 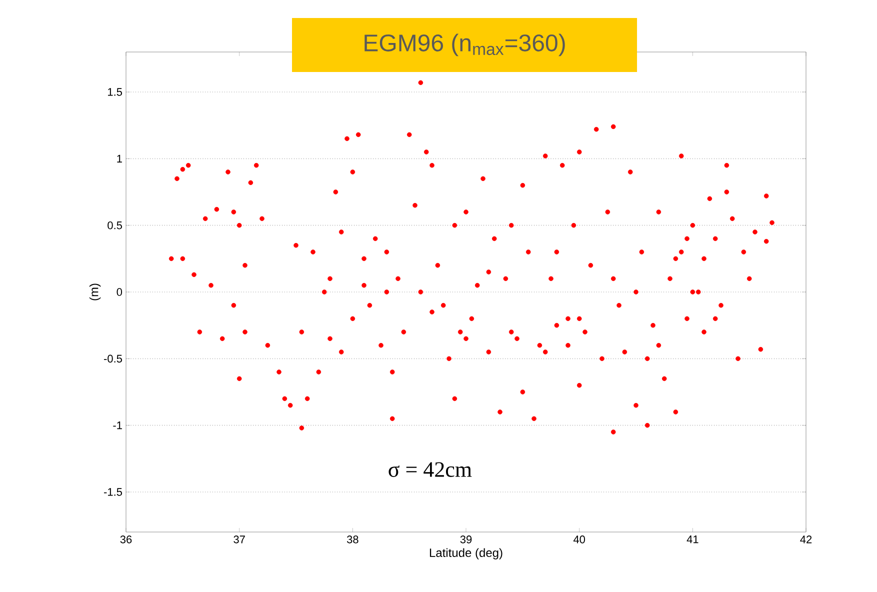 What do you see at coordinates (466, 554) in the screenshot?
I see `x-axis-title: Latitude (deg)` at bounding box center [466, 554].